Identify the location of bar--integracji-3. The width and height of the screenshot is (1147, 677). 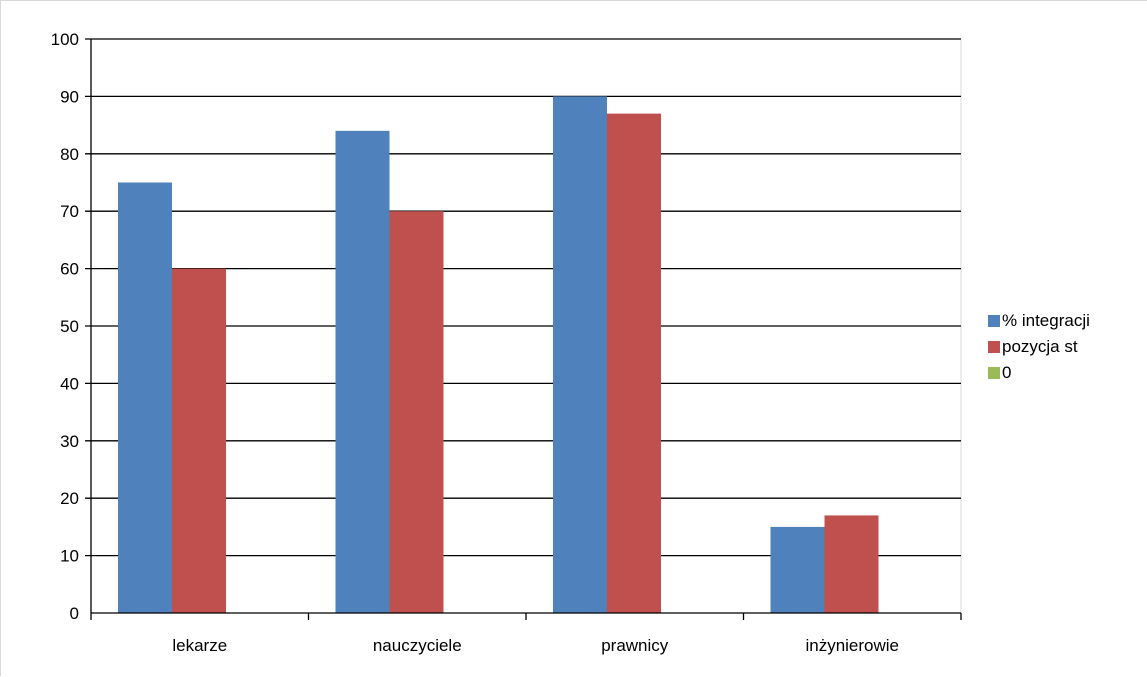
(797, 569).